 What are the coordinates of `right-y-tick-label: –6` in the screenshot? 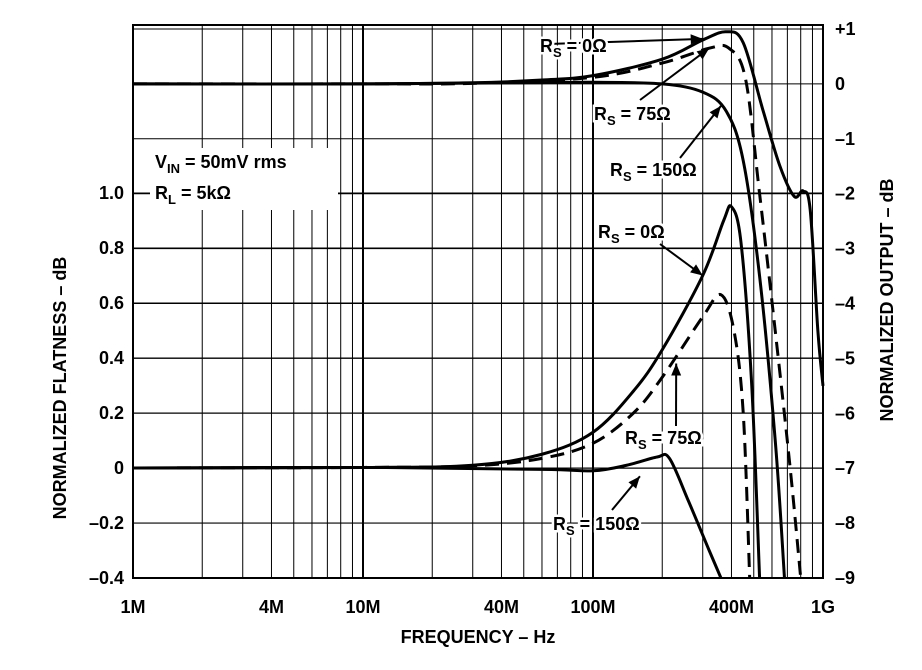 It's located at (845, 413).